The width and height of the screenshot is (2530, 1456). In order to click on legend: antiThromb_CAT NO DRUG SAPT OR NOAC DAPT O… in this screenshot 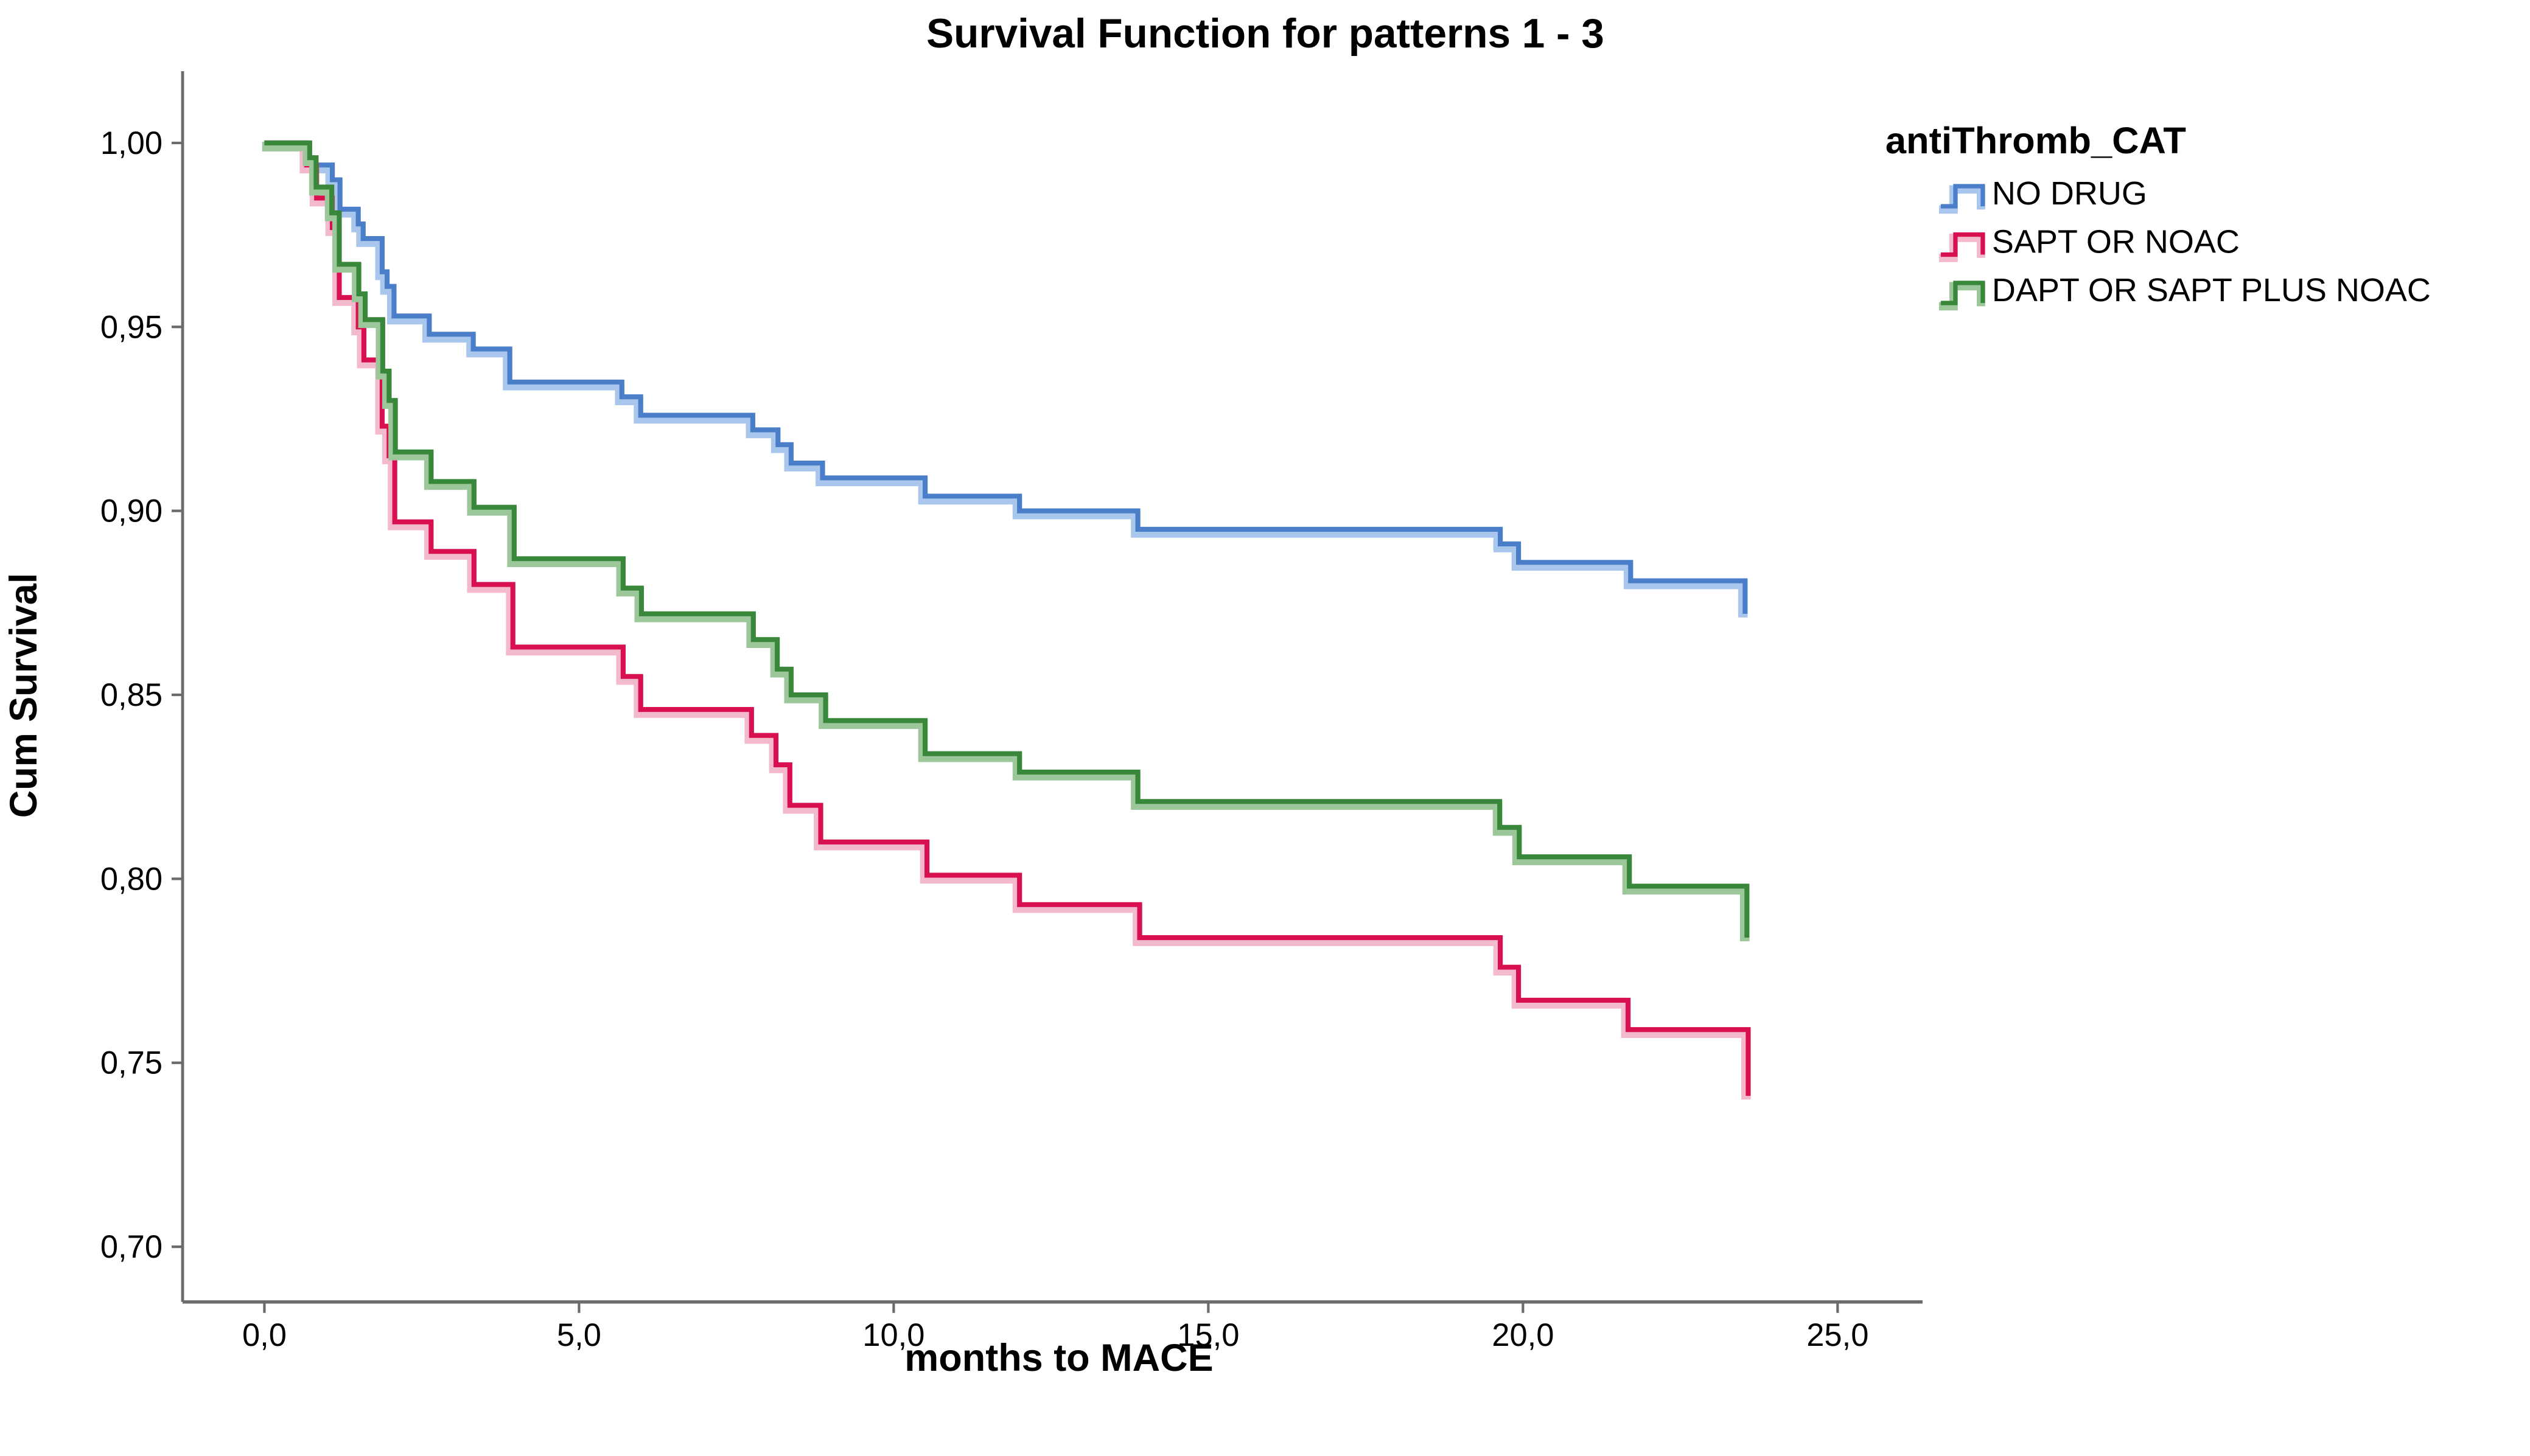, I will do `click(2158, 215)`.